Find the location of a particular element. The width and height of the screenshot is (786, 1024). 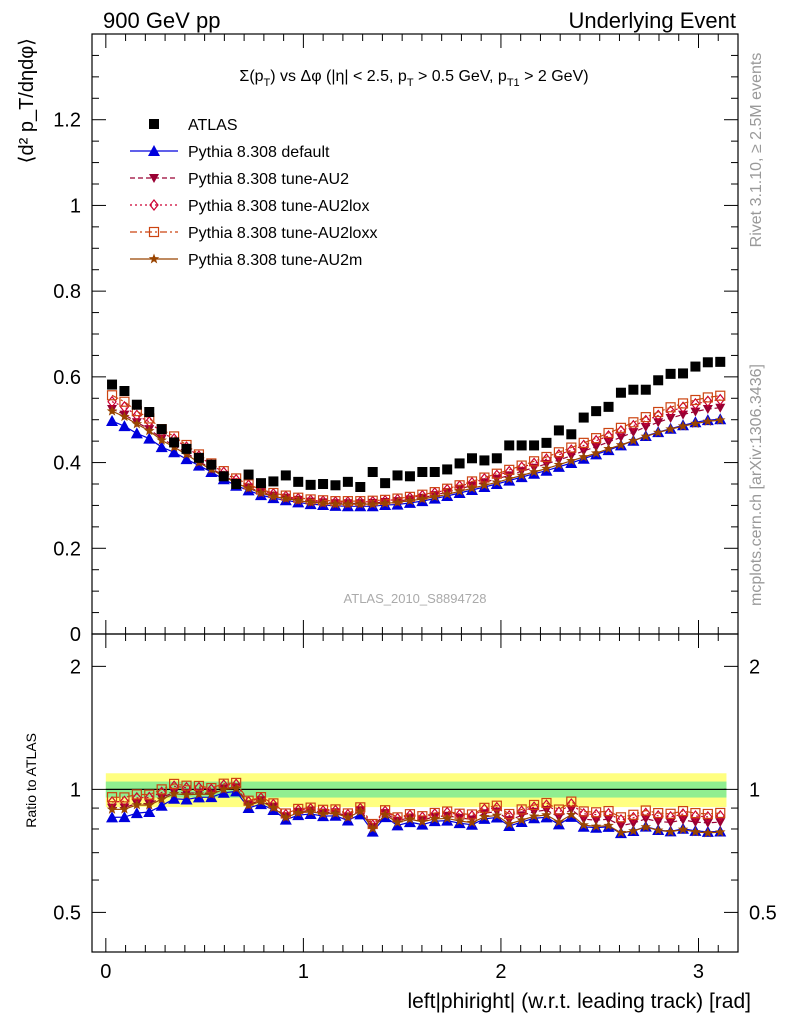

legend-marker-atlas is located at coordinates (154, 124).